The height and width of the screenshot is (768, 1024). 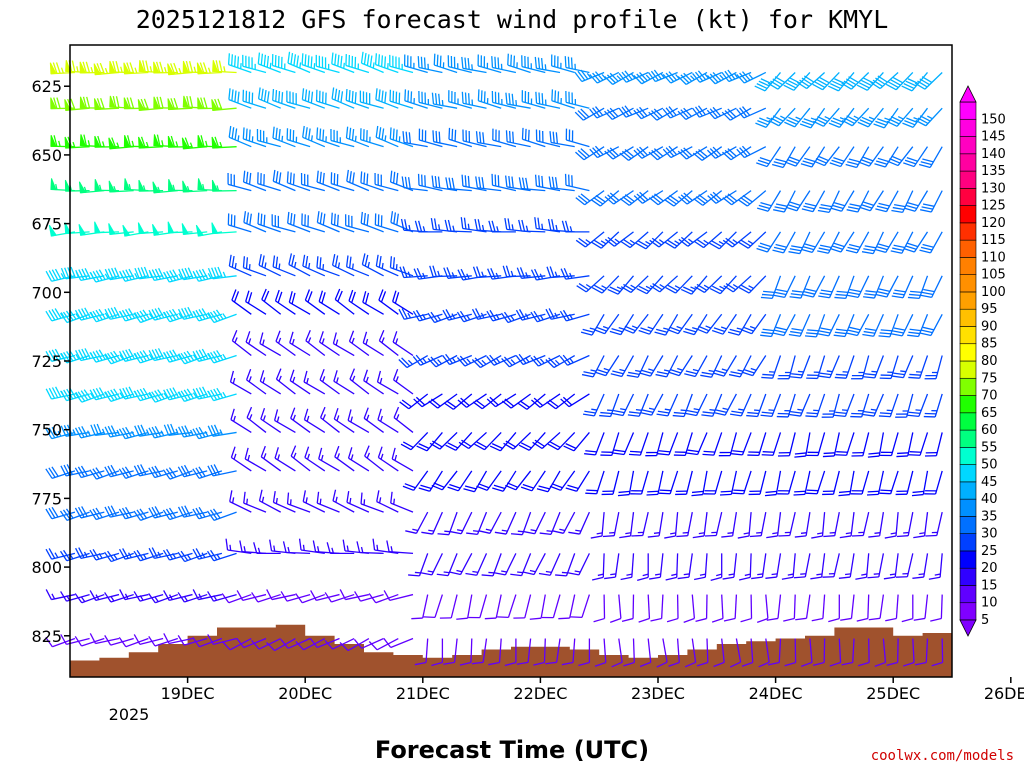 I want to click on colorbar-label: 100, so click(x=993, y=292).